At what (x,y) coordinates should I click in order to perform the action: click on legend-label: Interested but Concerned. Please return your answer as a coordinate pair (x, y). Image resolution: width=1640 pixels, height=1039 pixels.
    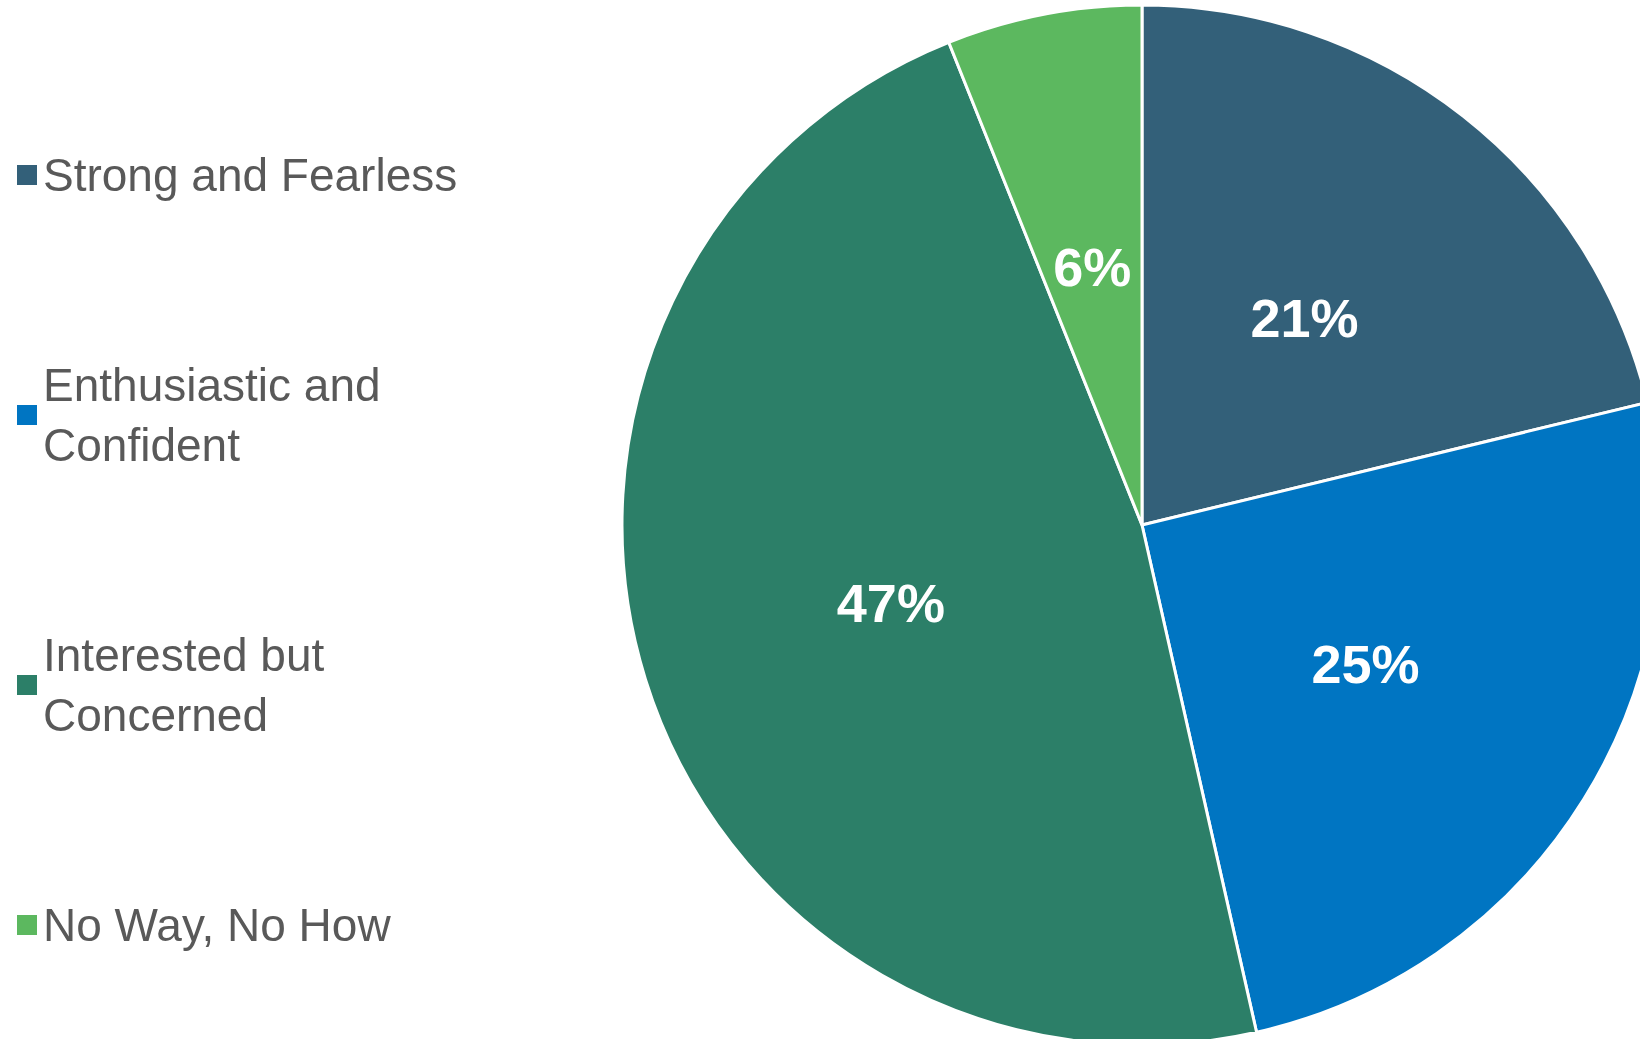
    Looking at the image, I should click on (190, 685).